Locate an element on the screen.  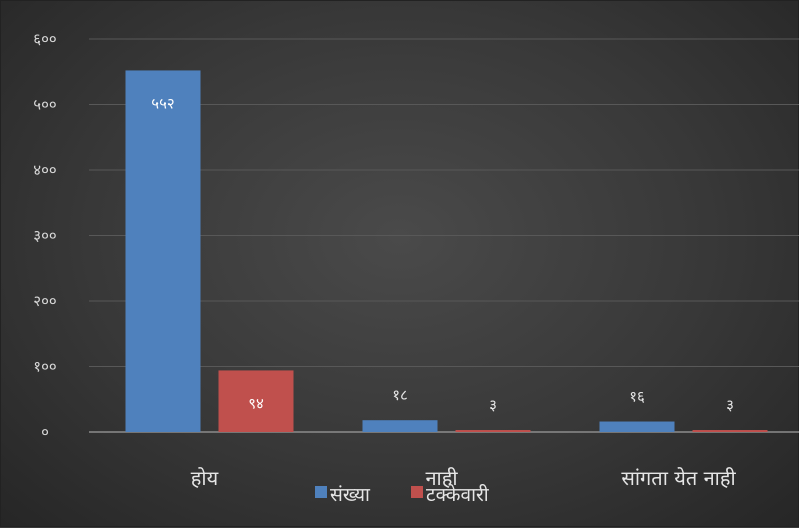
legend: संख्या टक्केवारी is located at coordinates (402, 494).